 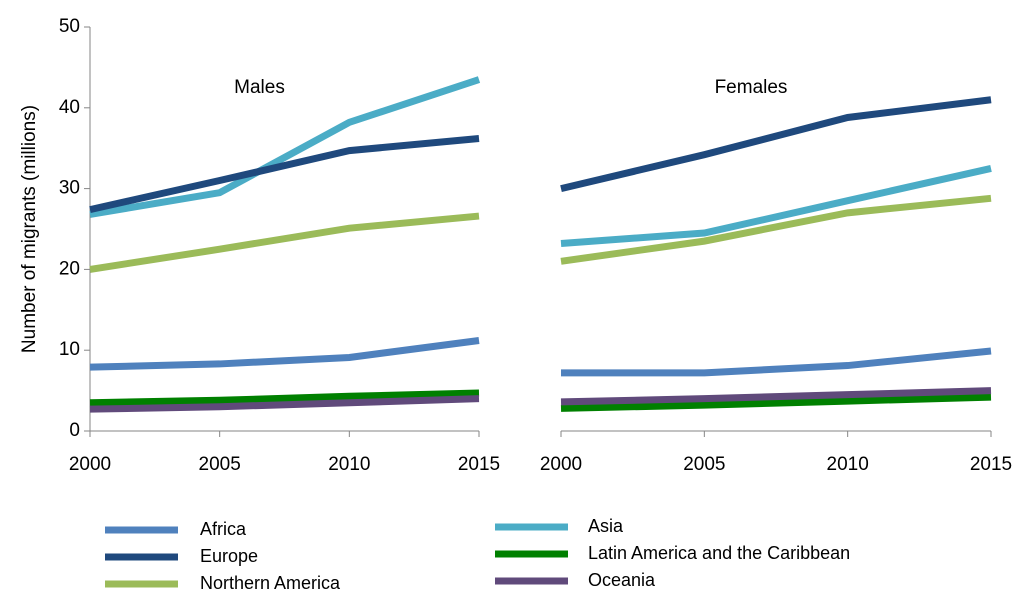 I want to click on legend-label: Europe, so click(x=229, y=556).